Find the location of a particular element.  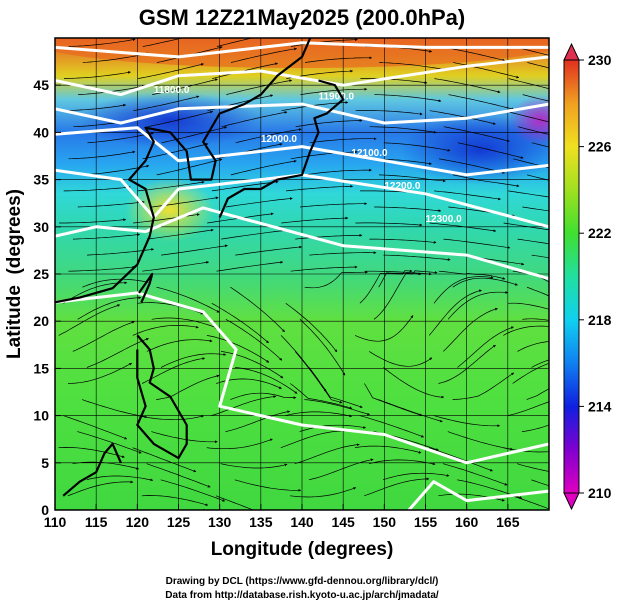

x-tick-label: 125 is located at coordinates (179, 522).